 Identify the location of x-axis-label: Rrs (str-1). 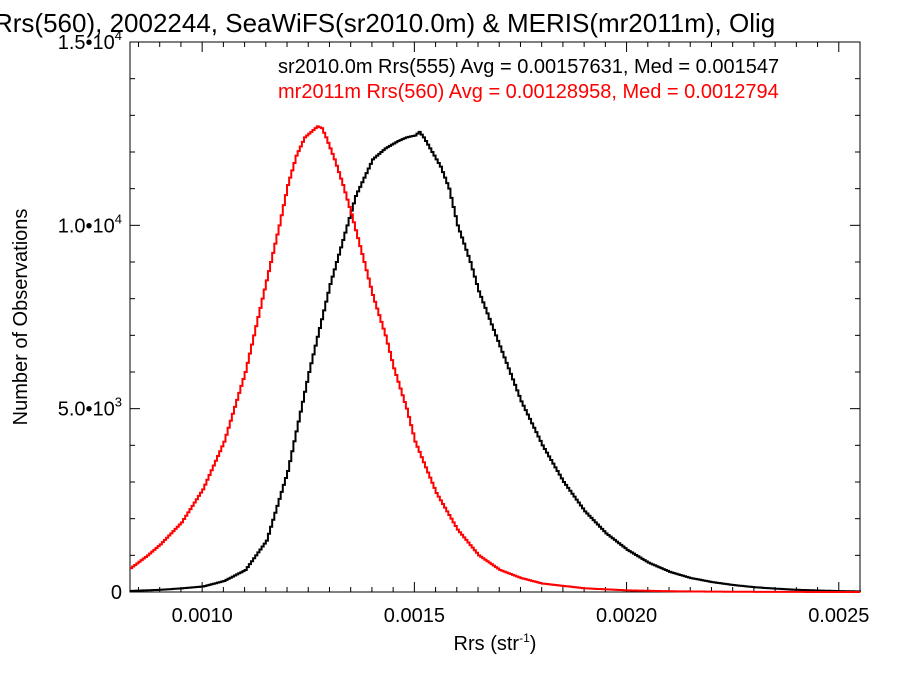
(495, 643).